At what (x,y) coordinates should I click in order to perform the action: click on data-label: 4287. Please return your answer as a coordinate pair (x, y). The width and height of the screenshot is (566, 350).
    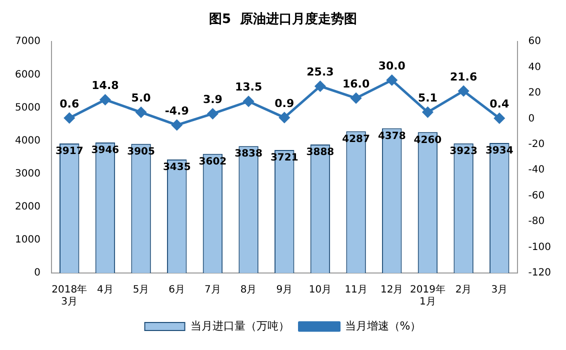
    Looking at the image, I should click on (356, 139).